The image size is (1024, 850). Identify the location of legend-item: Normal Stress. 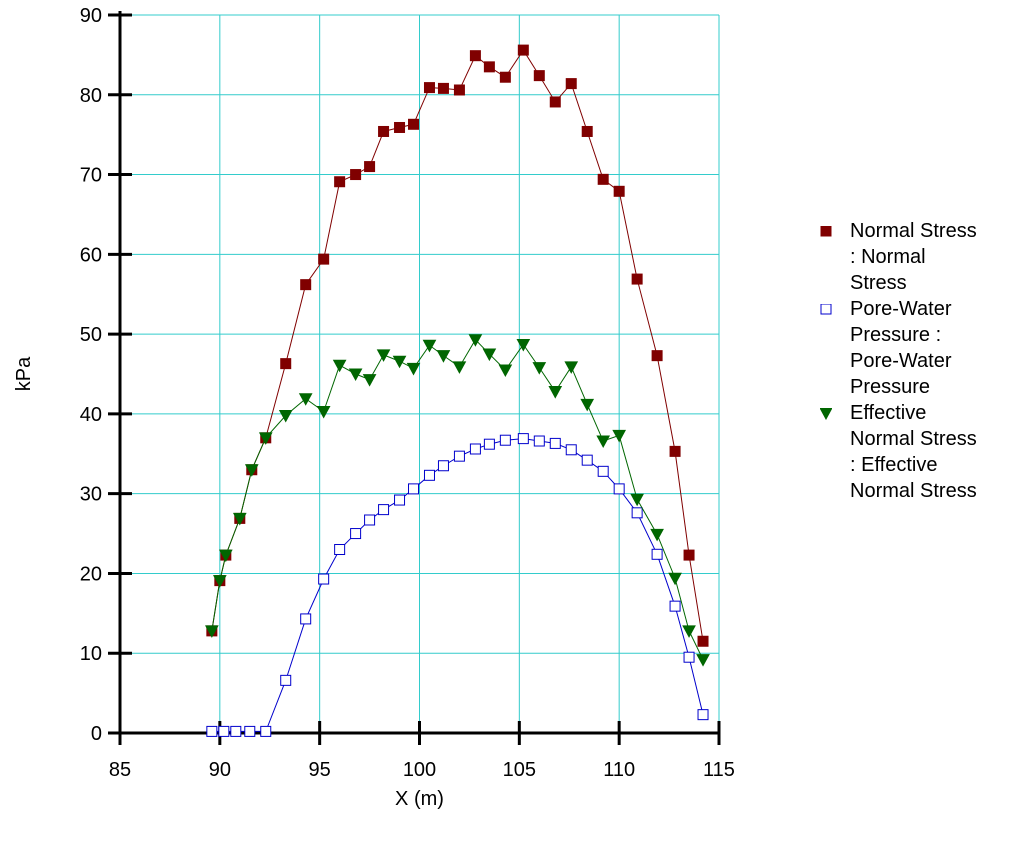
(919, 257).